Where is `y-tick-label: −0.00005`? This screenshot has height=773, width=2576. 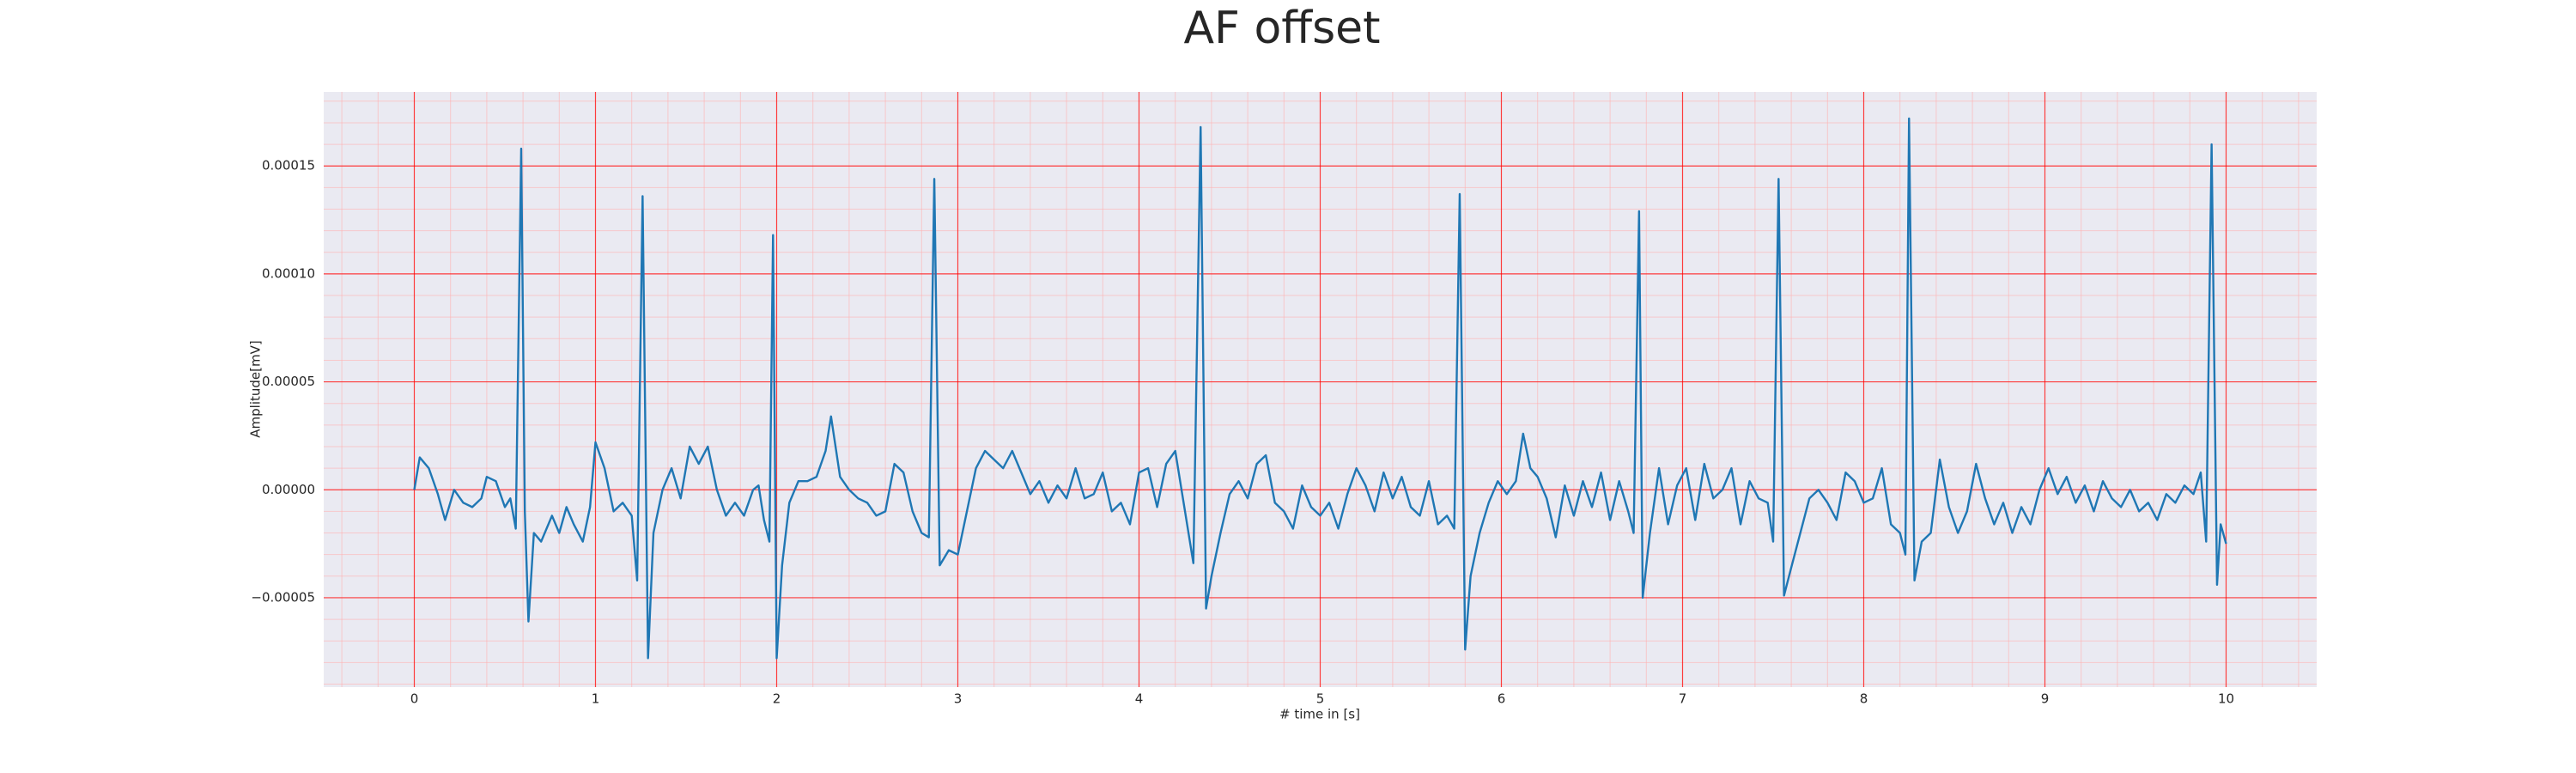
y-tick-label: −0.00005 is located at coordinates (283, 597).